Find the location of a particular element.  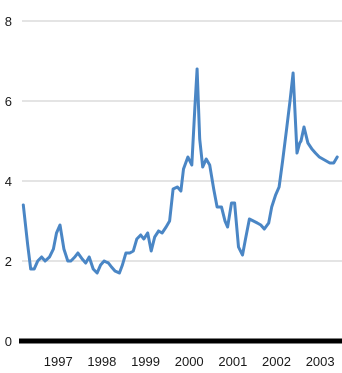

x-tick-label-2002: 2002 is located at coordinates (276, 361).